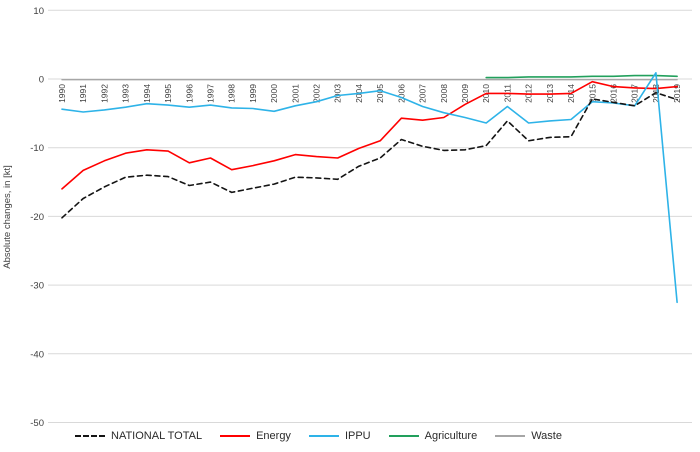  What do you see at coordinates (37, 423) in the screenshot?
I see `y-tick-label: -50` at bounding box center [37, 423].